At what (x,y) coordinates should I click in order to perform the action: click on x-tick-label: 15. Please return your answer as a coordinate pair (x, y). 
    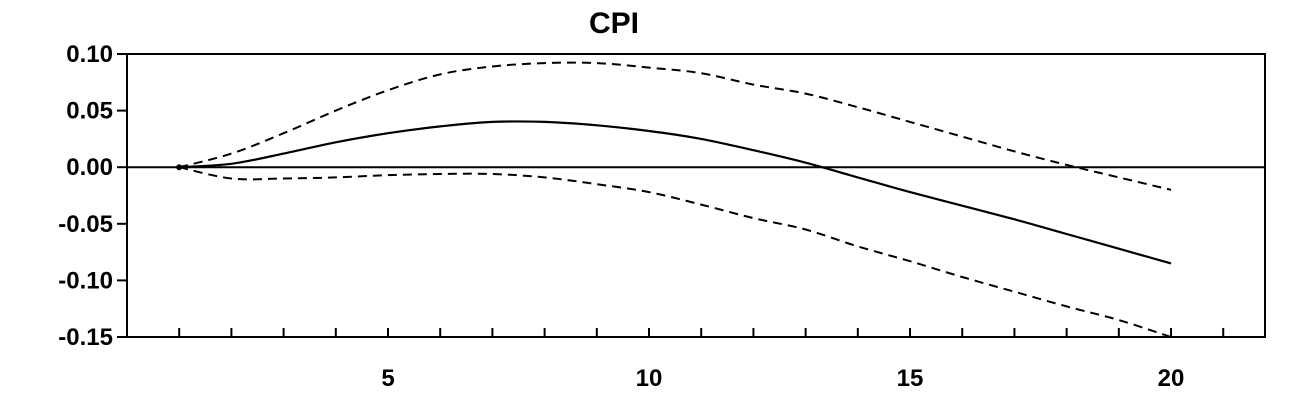
    Looking at the image, I should click on (910, 378).